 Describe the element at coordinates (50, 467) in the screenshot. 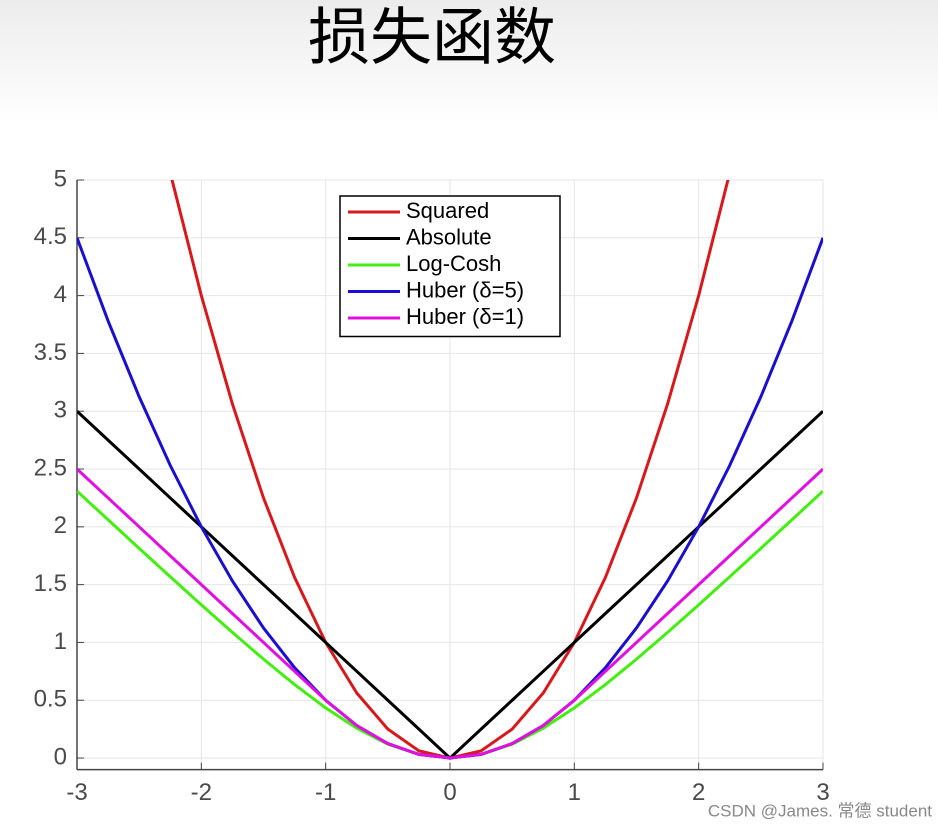

I see `y-tick-label: 2.5` at that location.